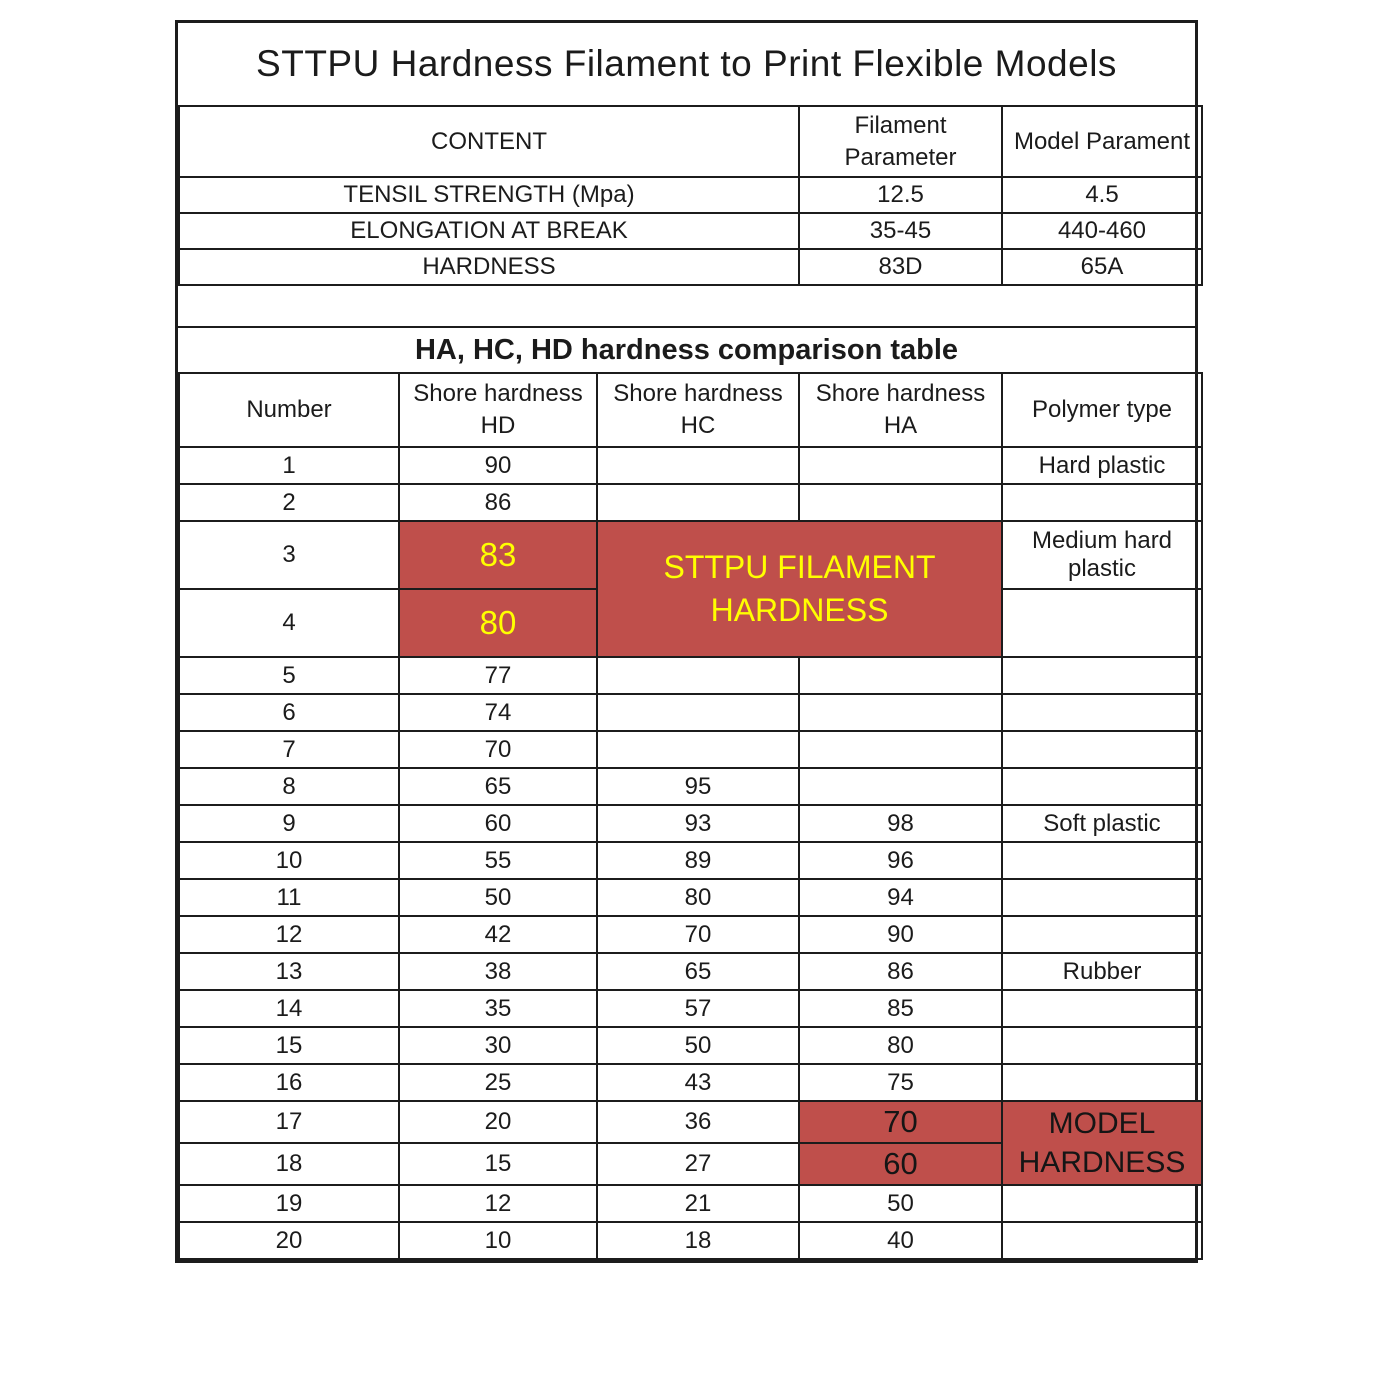 Image resolution: width=1379 pixels, height=1379 pixels. What do you see at coordinates (498, 897) in the screenshot?
I see `comp-cell-hd: 50` at bounding box center [498, 897].